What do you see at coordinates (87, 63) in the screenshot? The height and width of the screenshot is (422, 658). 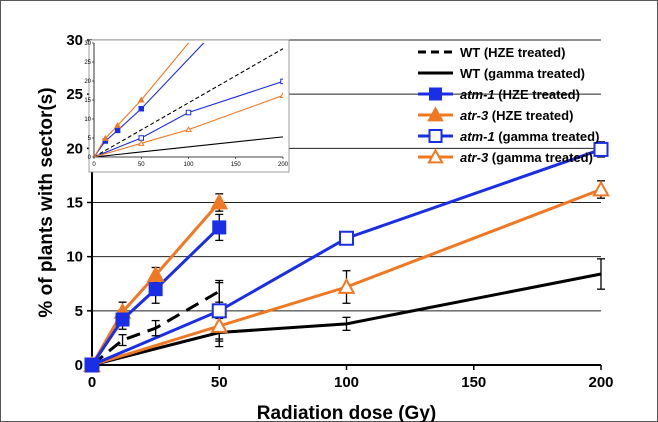 I see `inset-y-tick-label: 25` at bounding box center [87, 63].